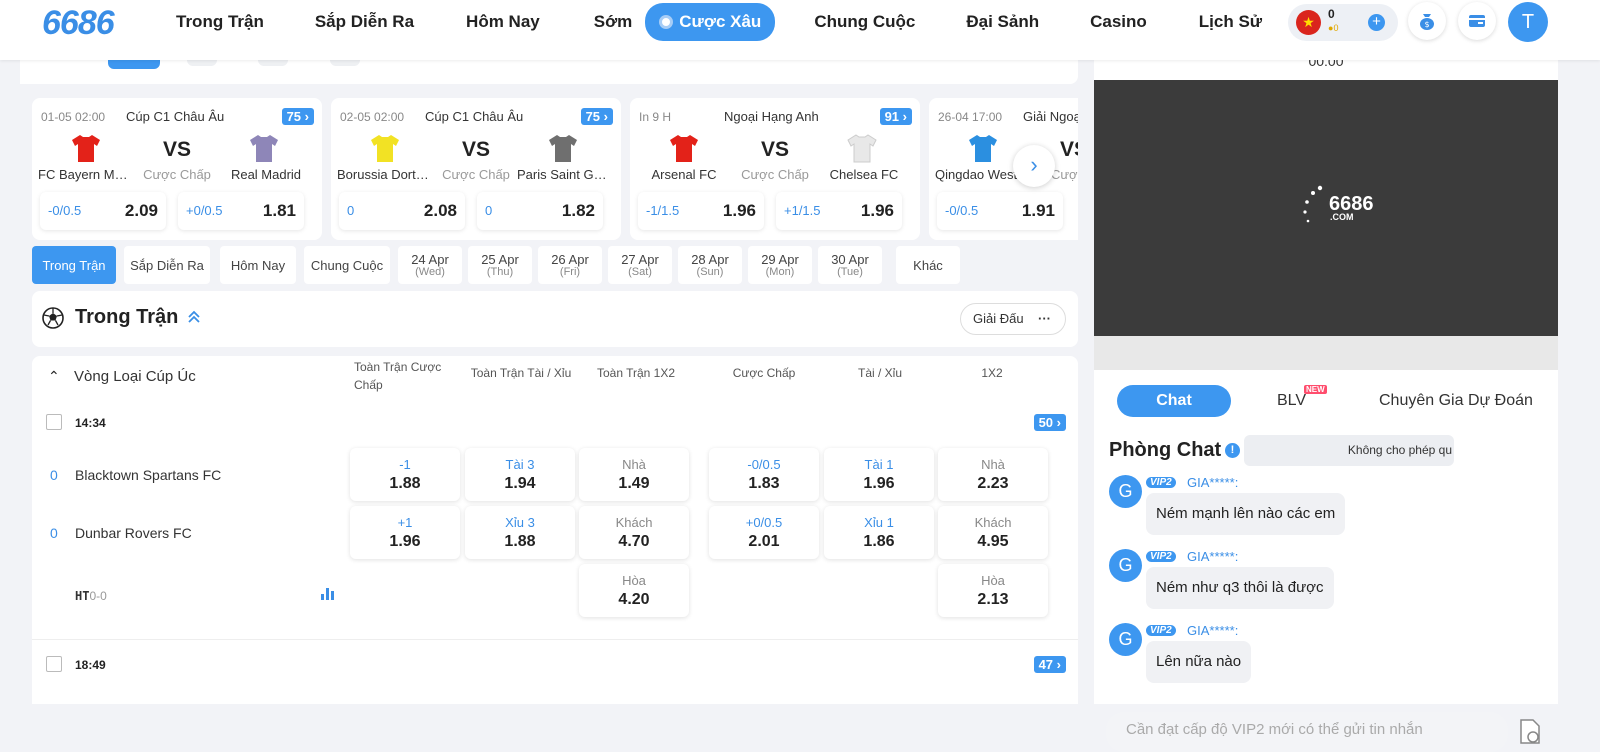 This screenshot has height=752, width=1600. Describe the element at coordinates (578, 210) in the screenshot. I see `away-odd: 1.82` at that location.